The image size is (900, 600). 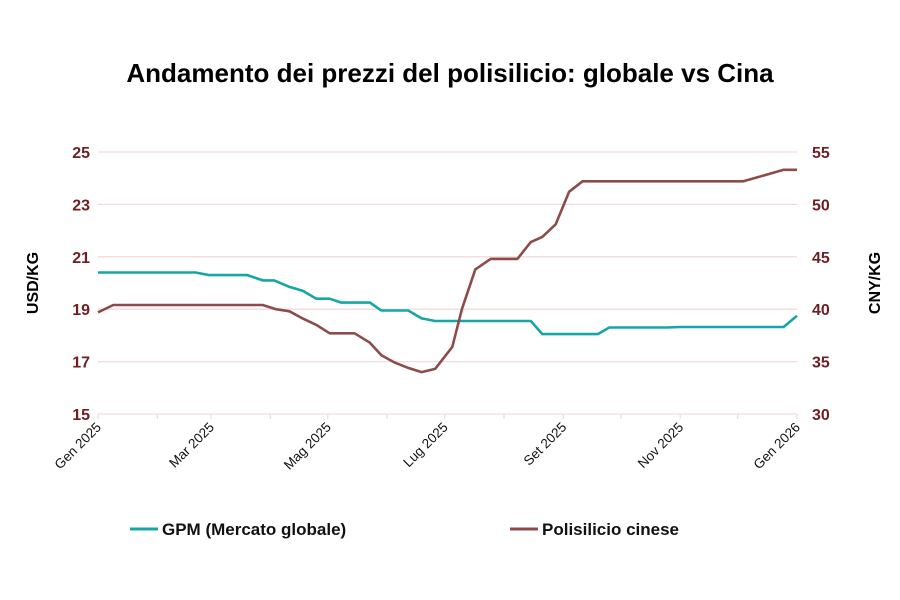 What do you see at coordinates (404, 529) in the screenshot?
I see `legend: GPM (Mercato globale) Polisilicio cinese` at bounding box center [404, 529].